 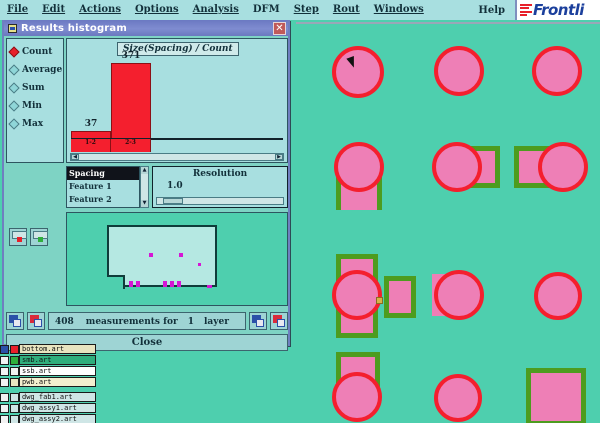 What do you see at coordinates (144, 170) in the screenshot?
I see `scroll-up-icon: ▲` at bounding box center [144, 170].